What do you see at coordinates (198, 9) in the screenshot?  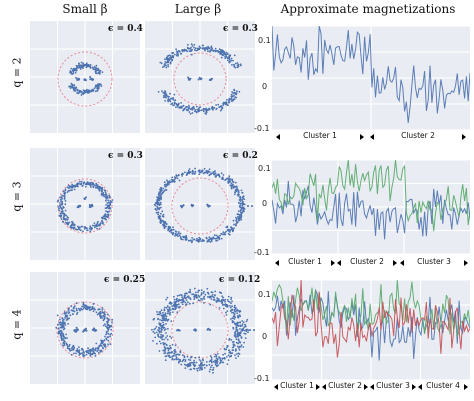 I see `col2-title: Large β` at bounding box center [198, 9].